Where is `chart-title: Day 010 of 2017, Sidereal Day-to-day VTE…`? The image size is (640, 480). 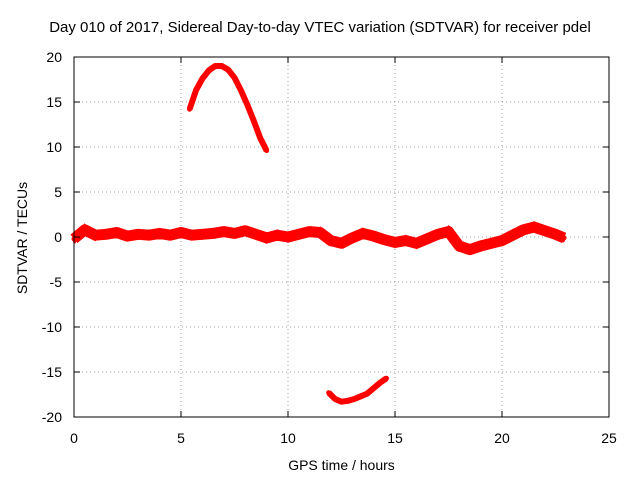 chart-title: Day 010 of 2017, Sidereal Day-to-day VTE… is located at coordinates (320, 27).